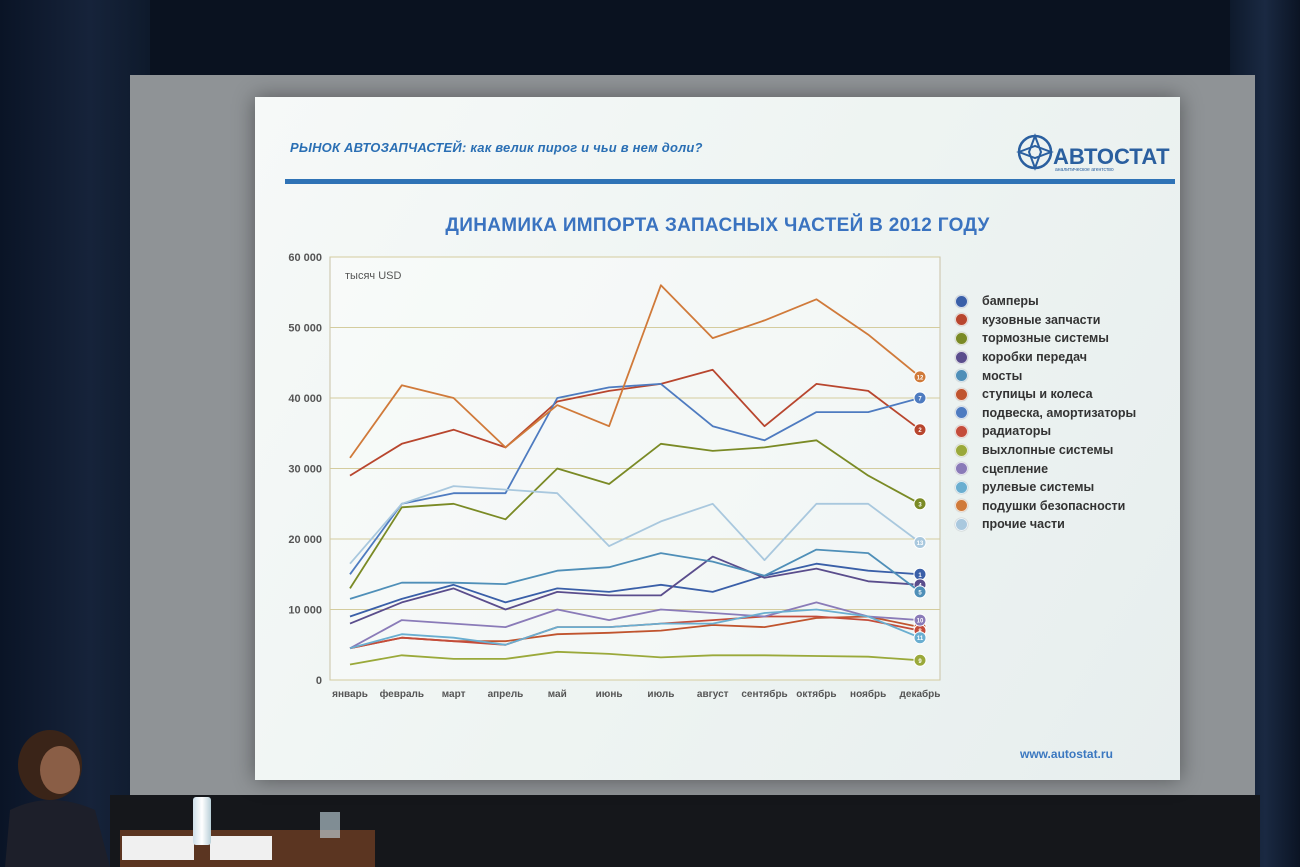  What do you see at coordinates (454, 694) in the screenshot?
I see `x-tick-label: март` at bounding box center [454, 694].